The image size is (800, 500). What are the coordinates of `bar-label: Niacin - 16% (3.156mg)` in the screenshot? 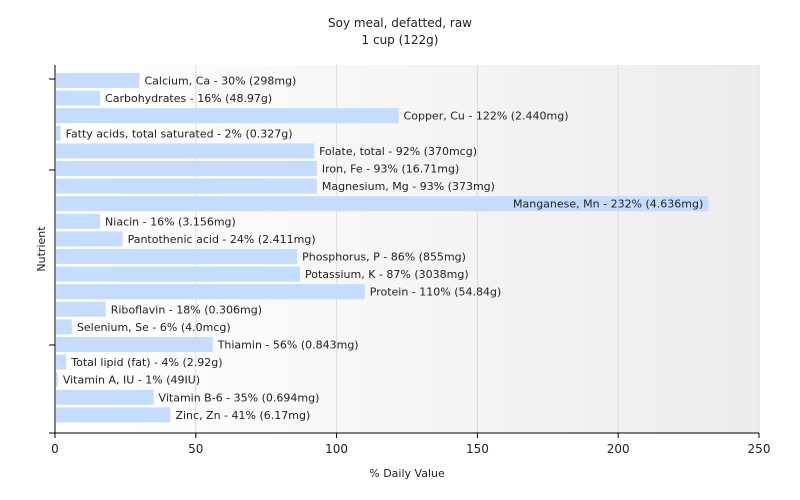 It's located at (170, 221).